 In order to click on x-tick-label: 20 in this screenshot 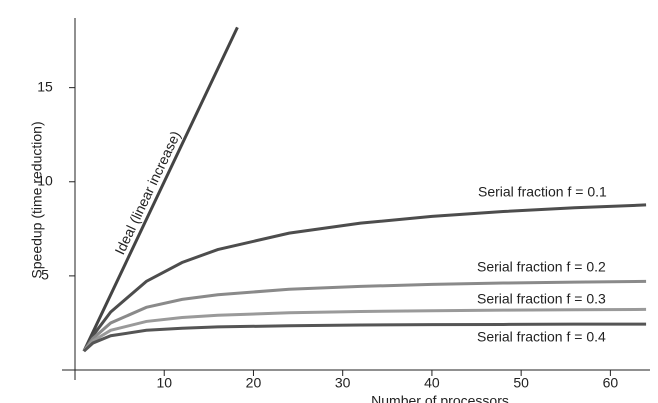, I will do `click(254, 383)`.